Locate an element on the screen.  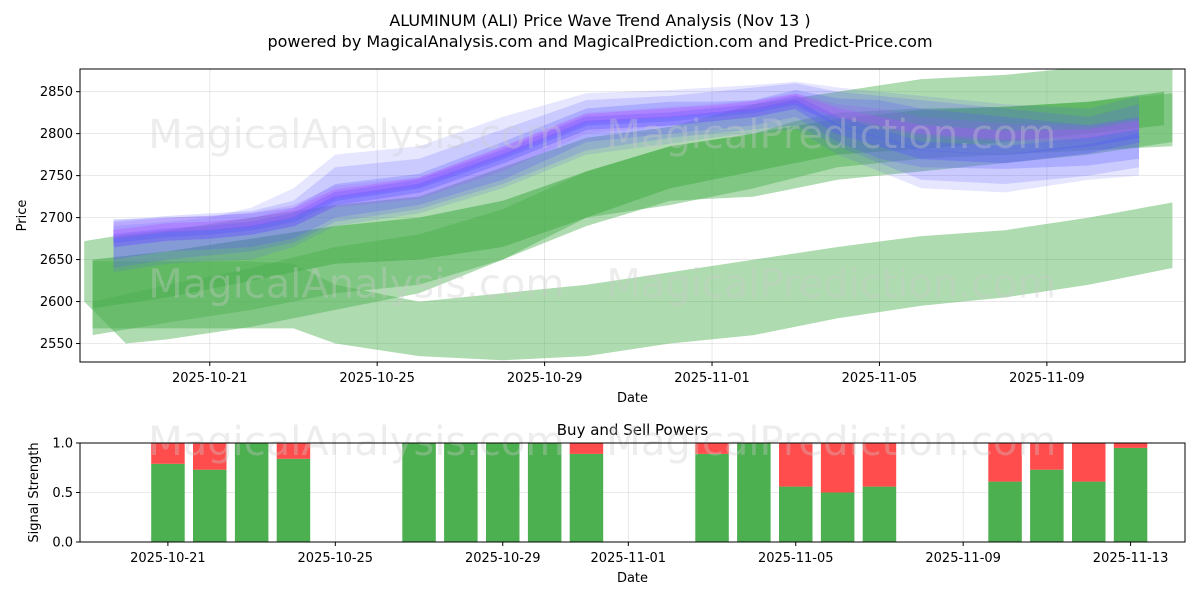
price-y-tick-label: 2850 is located at coordinates (56, 92).